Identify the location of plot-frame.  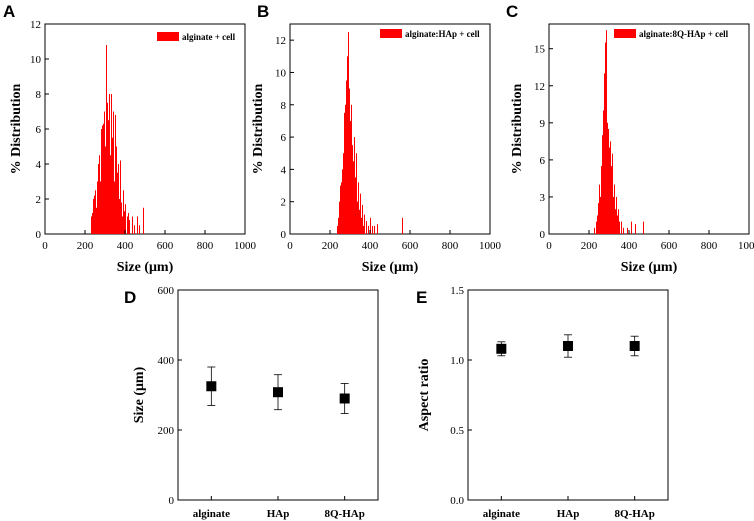
(649, 129).